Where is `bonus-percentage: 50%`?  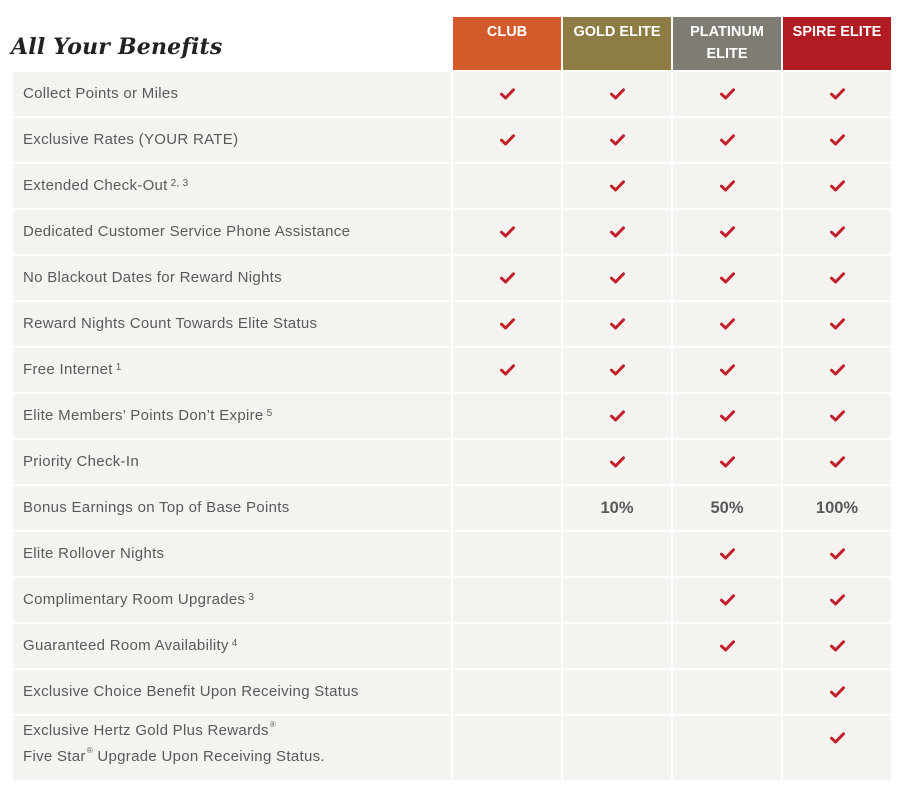 bonus-percentage: 50% is located at coordinates (727, 507).